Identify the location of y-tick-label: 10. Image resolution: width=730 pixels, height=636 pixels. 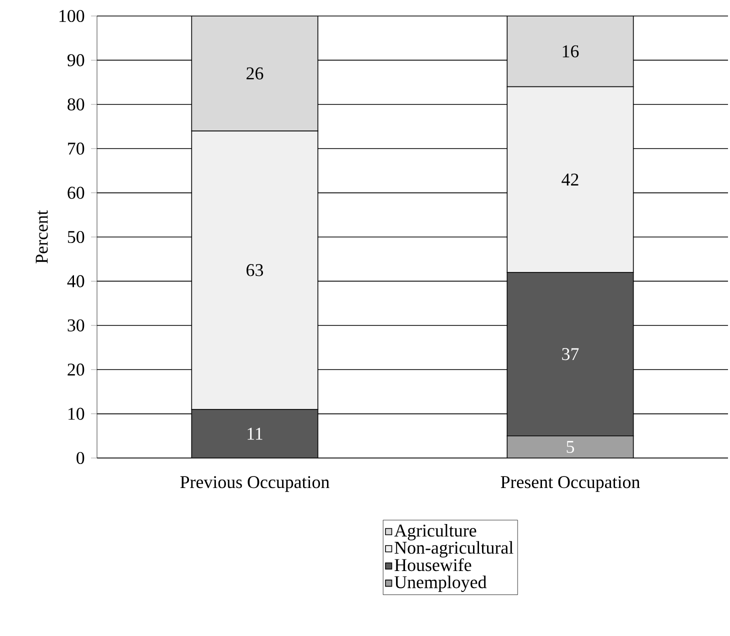
(76, 414).